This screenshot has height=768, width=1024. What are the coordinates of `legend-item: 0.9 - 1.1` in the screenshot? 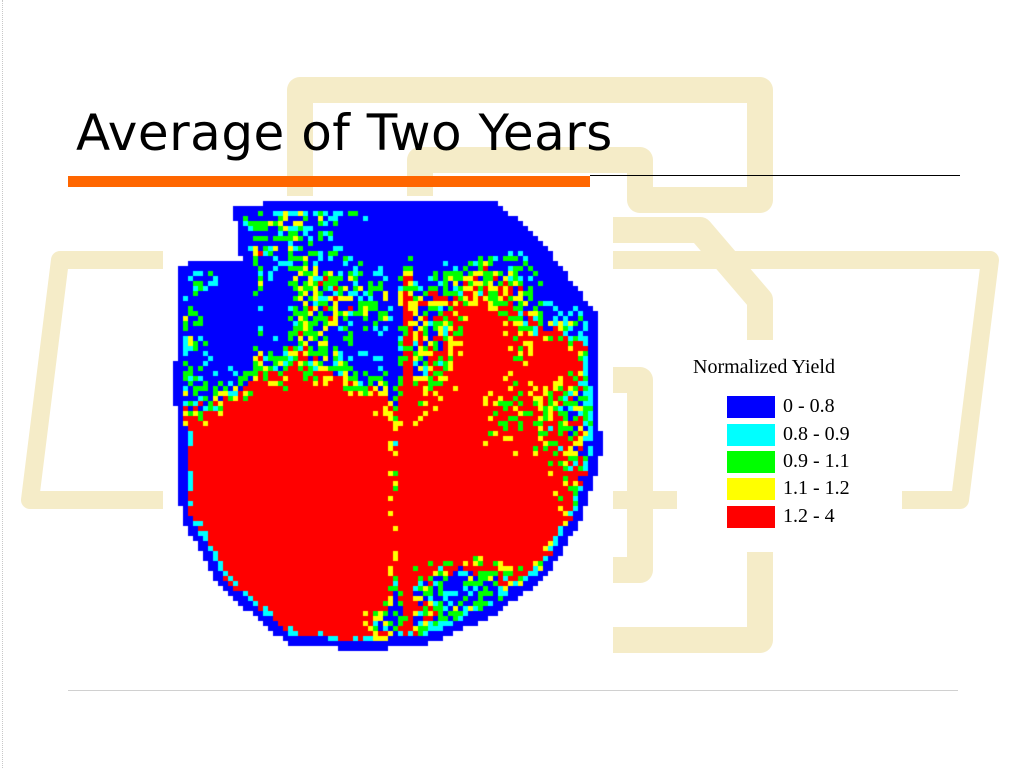 It's located at (812, 461).